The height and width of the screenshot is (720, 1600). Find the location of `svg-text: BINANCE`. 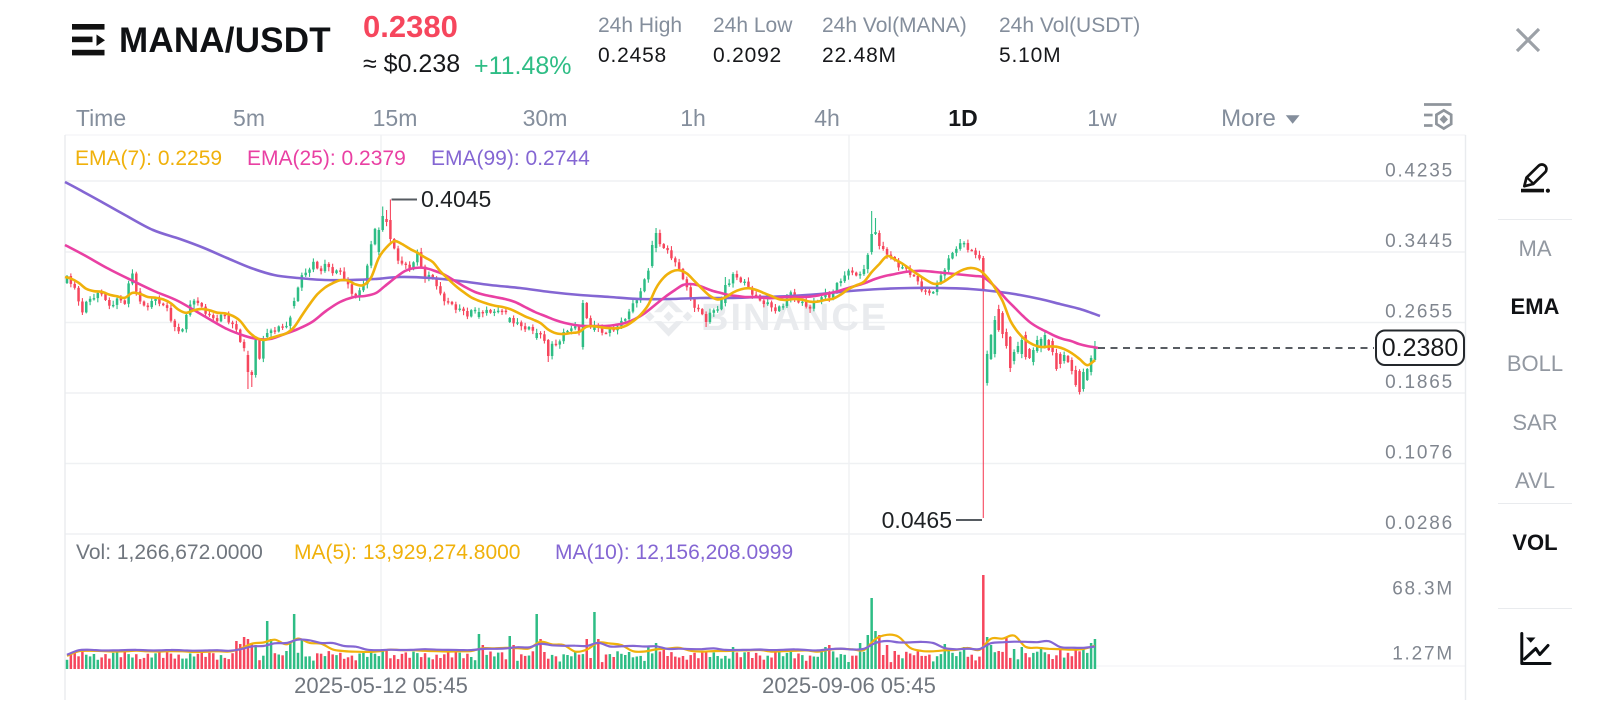

svg-text: BINANCE is located at coordinates (794, 318).